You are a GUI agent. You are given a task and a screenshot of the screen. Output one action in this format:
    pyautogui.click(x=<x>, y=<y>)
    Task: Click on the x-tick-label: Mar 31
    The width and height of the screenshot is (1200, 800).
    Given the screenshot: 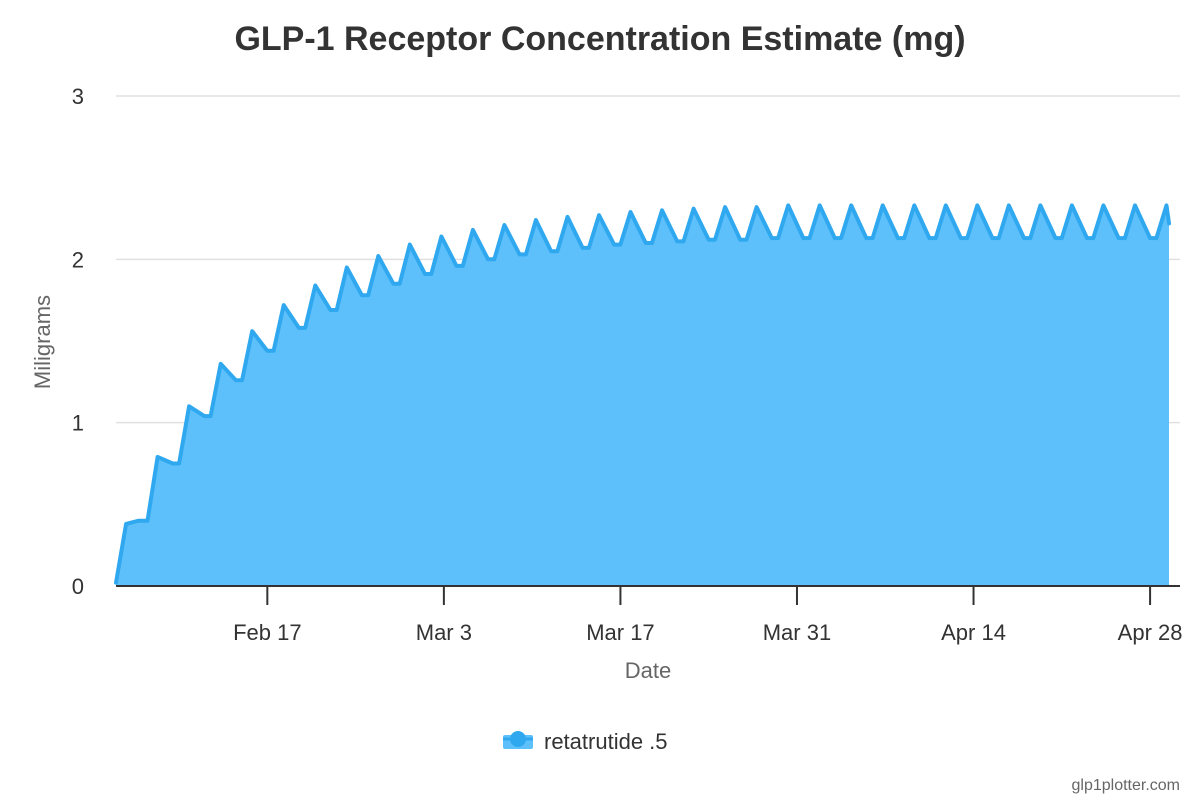 What is the action you would take?
    pyautogui.click(x=797, y=632)
    